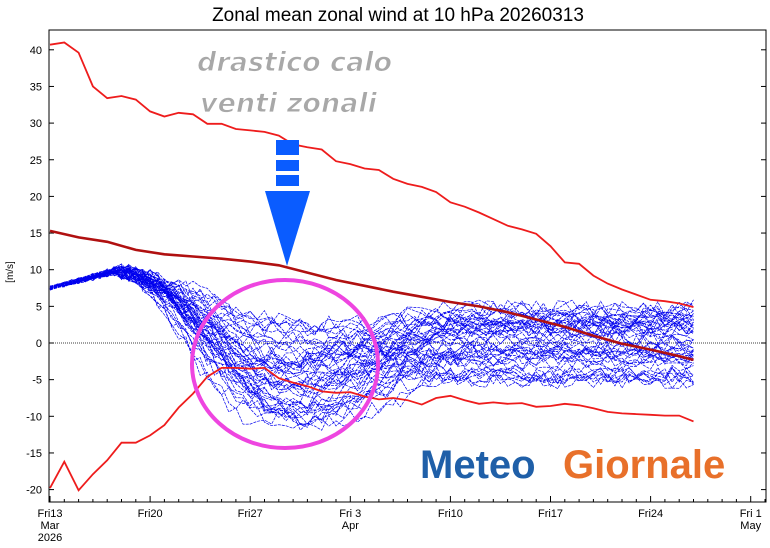 Image resolution: width=770 pixels, height=548 pixels. What do you see at coordinates (250, 514) in the screenshot?
I see `x-tick-label: Fri27` at bounding box center [250, 514].